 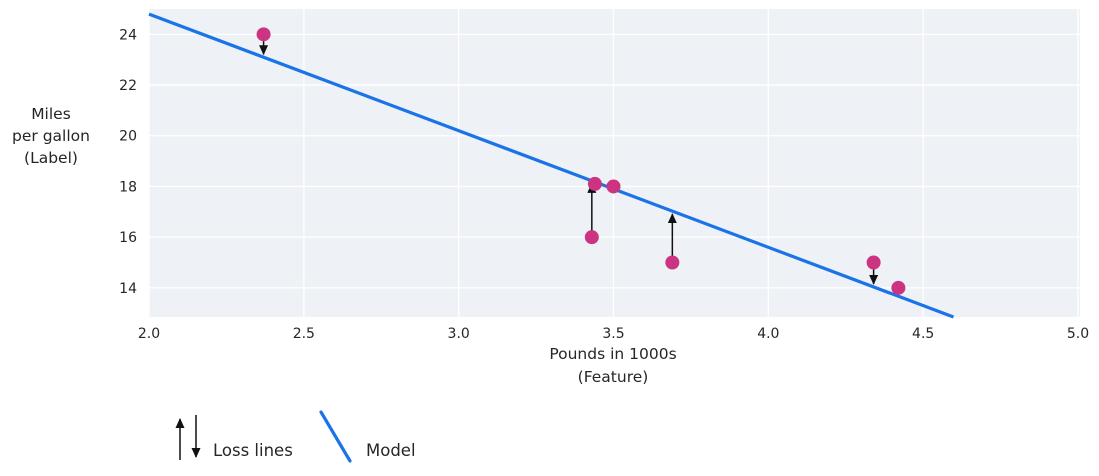 I want to click on y-axis-label-line1: Miles, so click(x=51, y=114).